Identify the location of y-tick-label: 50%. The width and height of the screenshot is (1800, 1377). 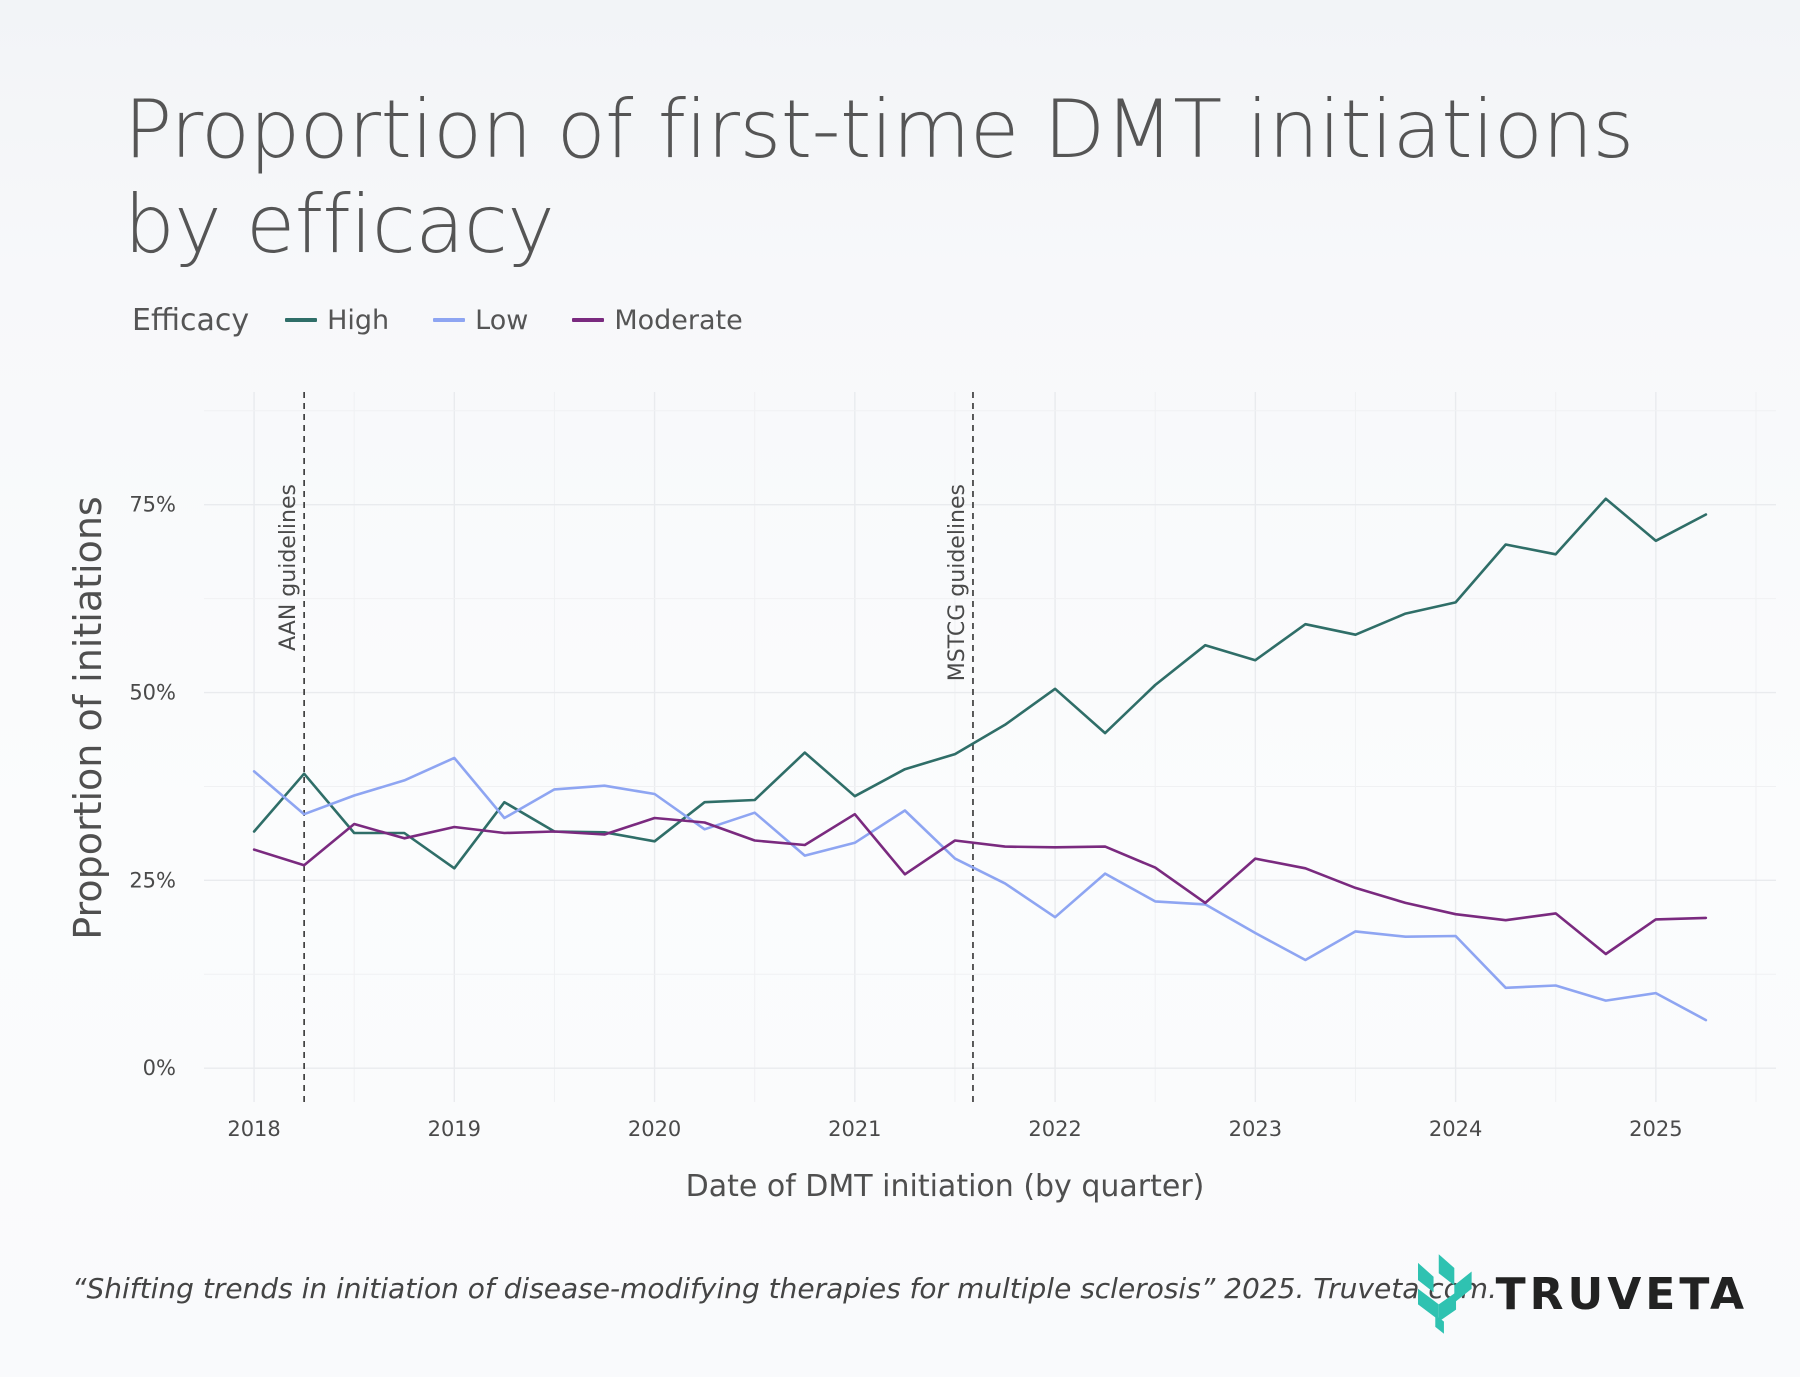
(152, 693).